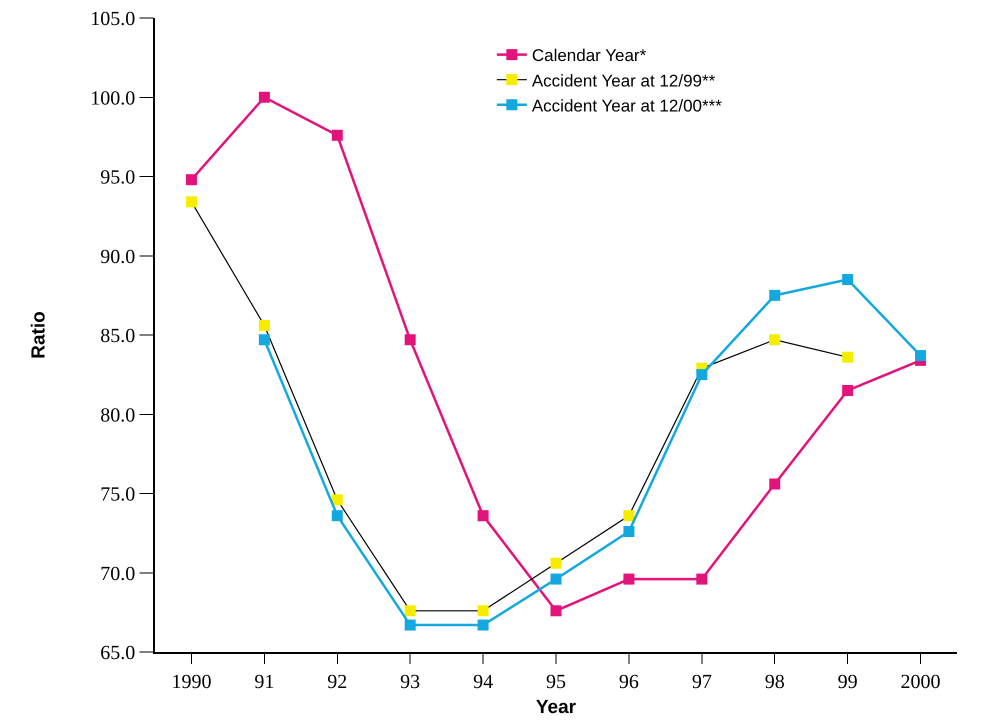  Describe the element at coordinates (118, 495) in the screenshot. I see `y-tick-label: 75.0` at that location.